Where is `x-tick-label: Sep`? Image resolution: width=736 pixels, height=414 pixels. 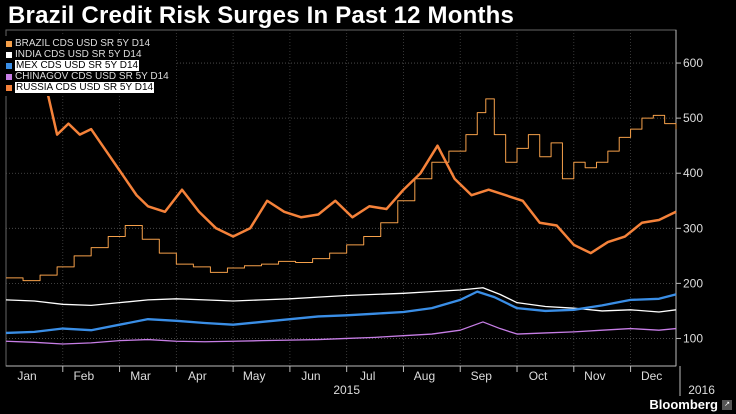
x-tick-label: Sep is located at coordinates (482, 376).